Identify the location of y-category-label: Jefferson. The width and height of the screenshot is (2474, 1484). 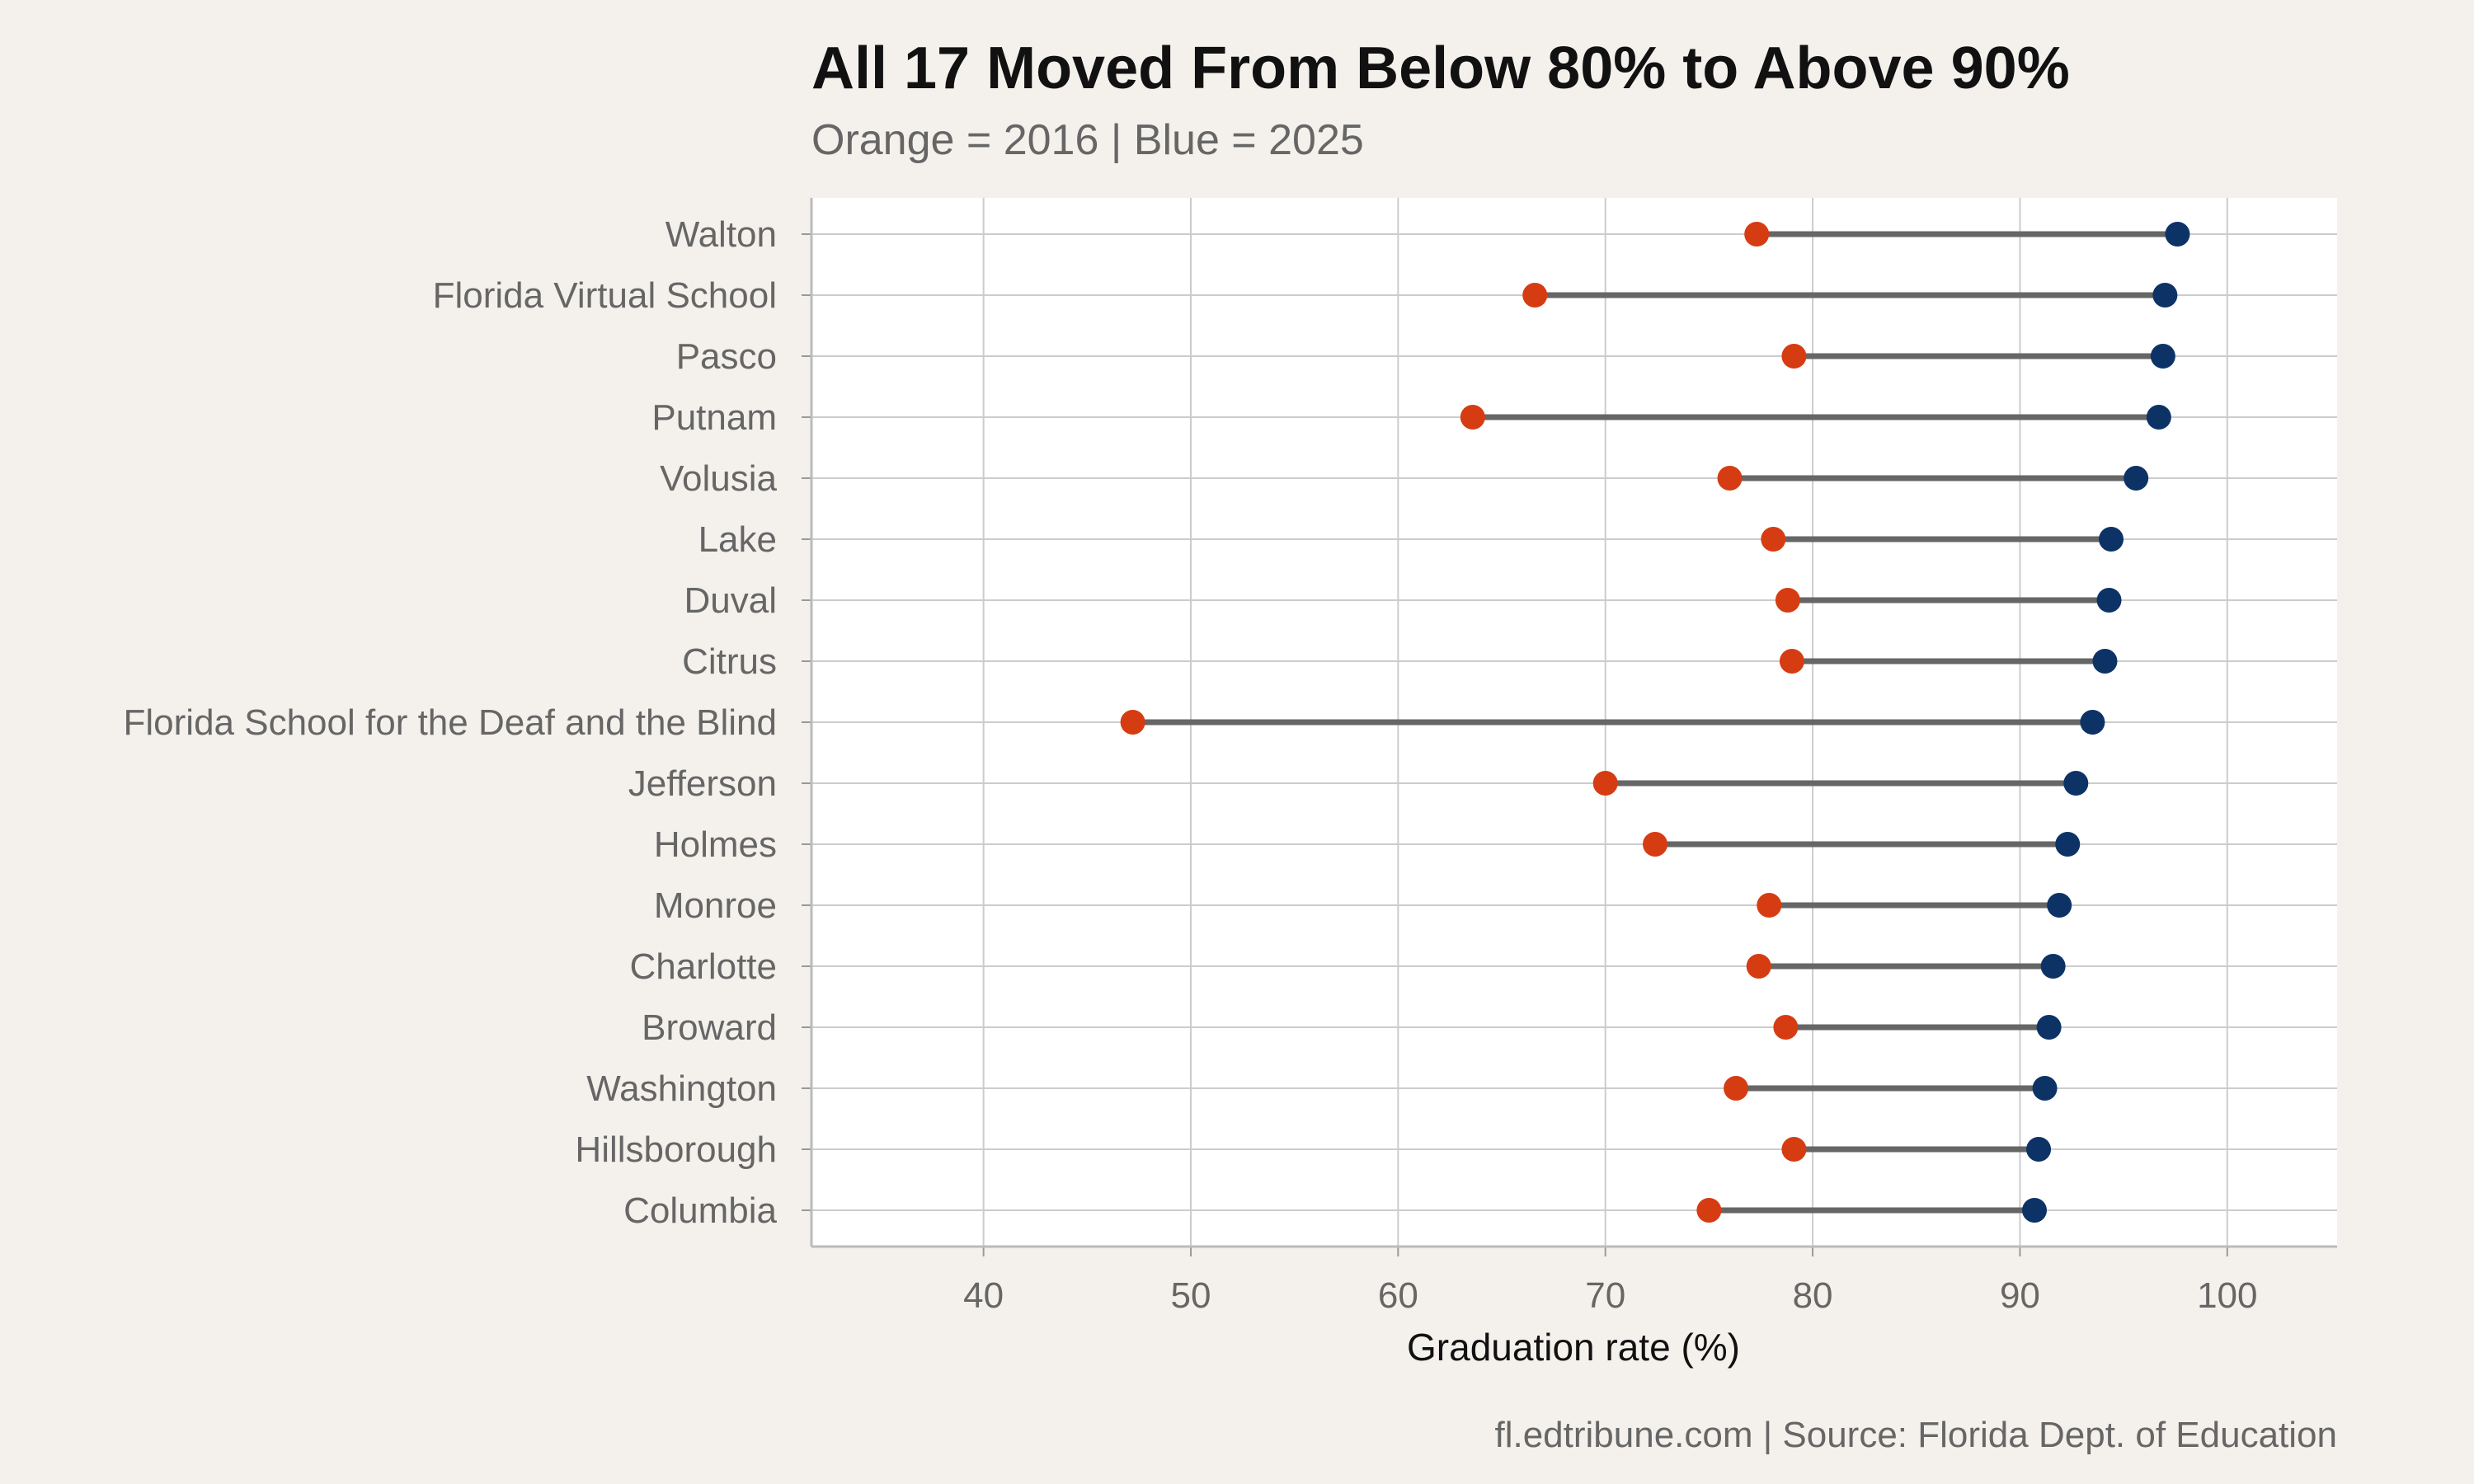
(702, 783).